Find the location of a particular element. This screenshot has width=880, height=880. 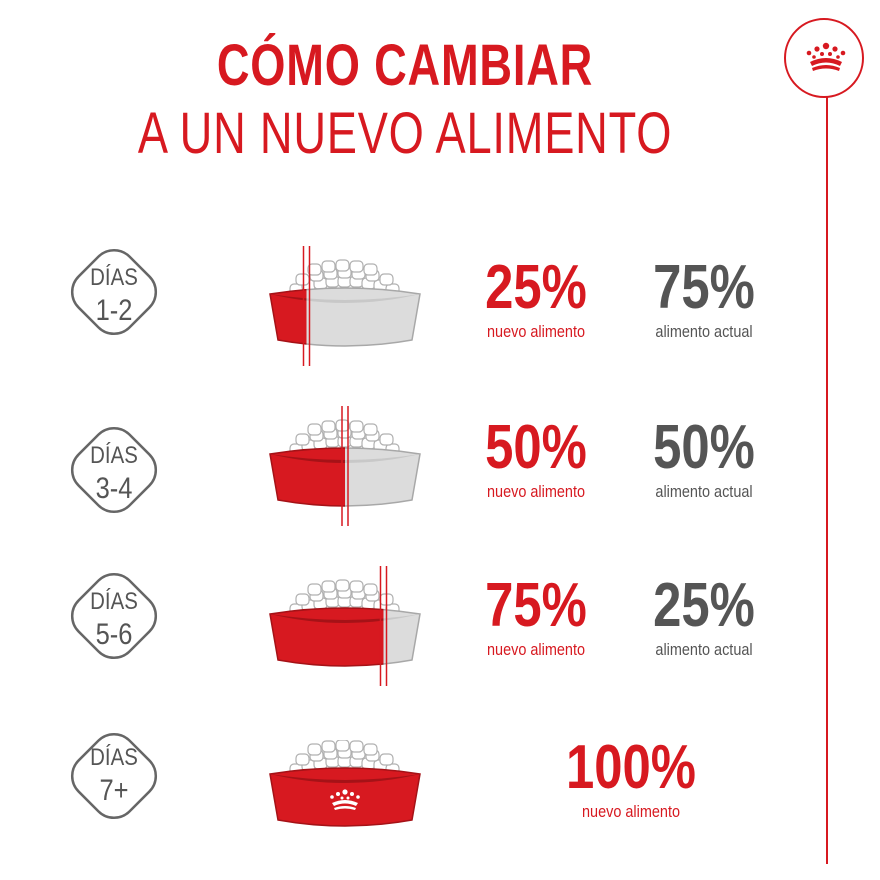

title-line-1: CÓMO CAMBIAR is located at coordinates (405, 65).